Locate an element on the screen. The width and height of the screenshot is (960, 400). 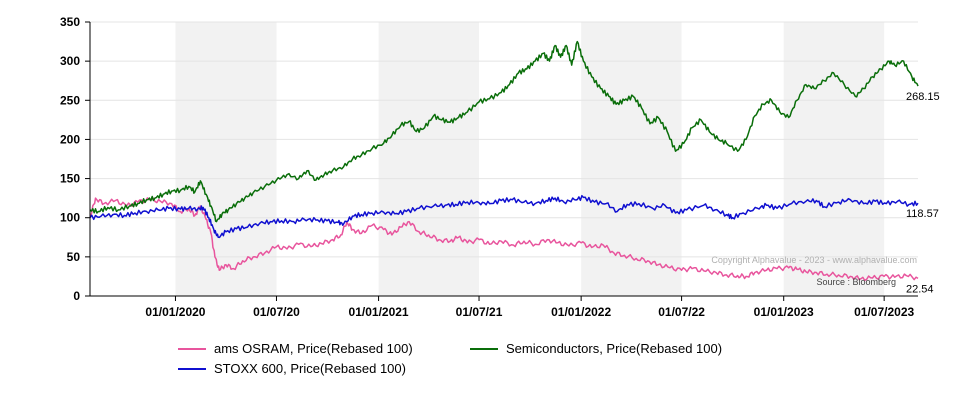
x-tick-label: 01/07/2023 is located at coordinates (884, 312).